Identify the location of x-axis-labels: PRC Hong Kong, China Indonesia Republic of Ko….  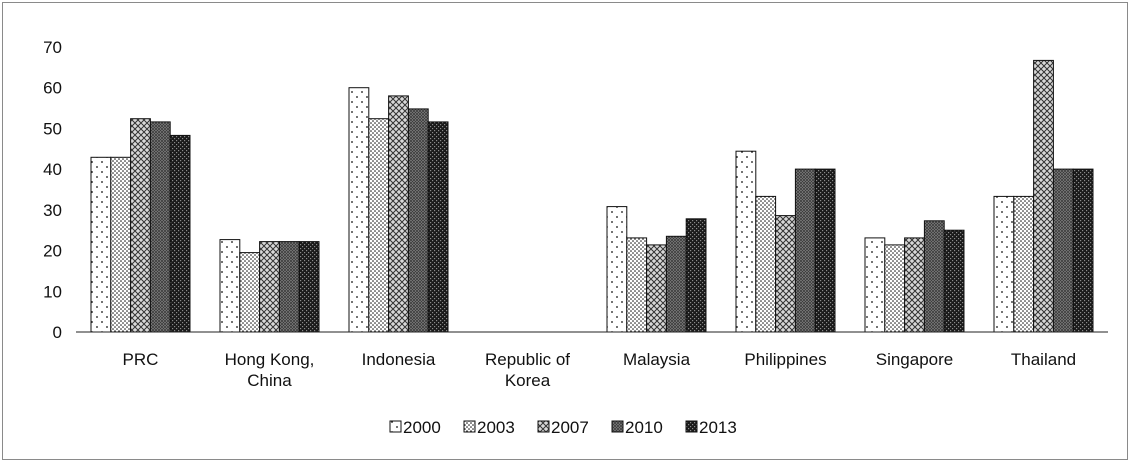
(600, 370).